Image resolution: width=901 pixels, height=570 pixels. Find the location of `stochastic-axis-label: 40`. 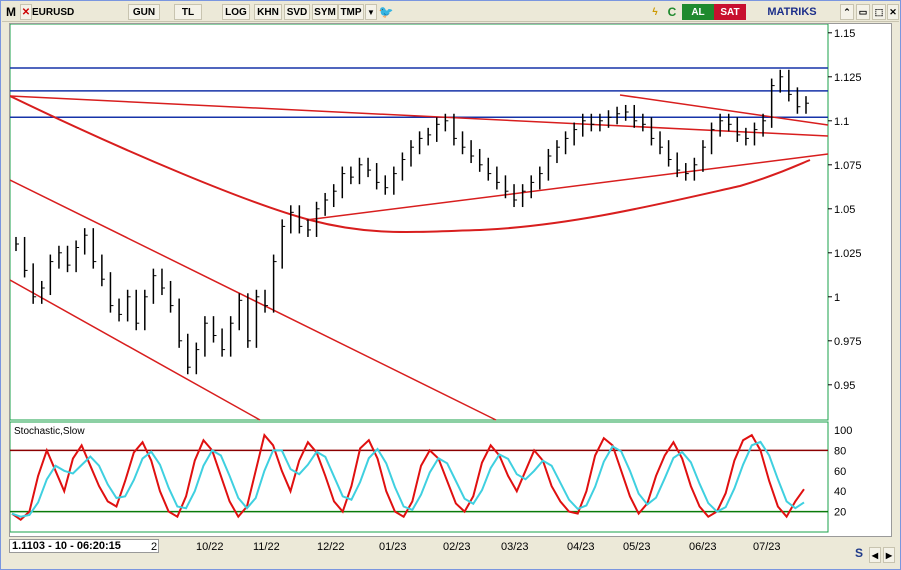

stochastic-axis-label: 40 is located at coordinates (840, 492).